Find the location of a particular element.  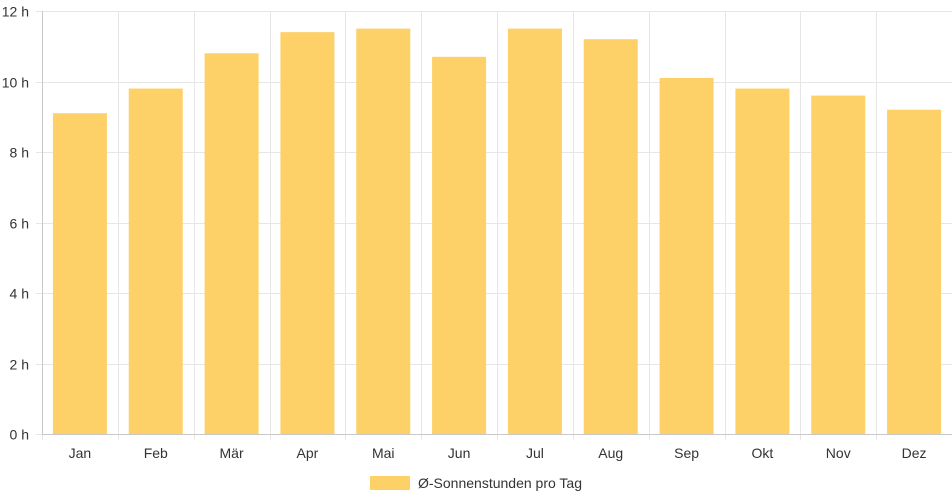

x-tick-label: Dez is located at coordinates (914, 453).